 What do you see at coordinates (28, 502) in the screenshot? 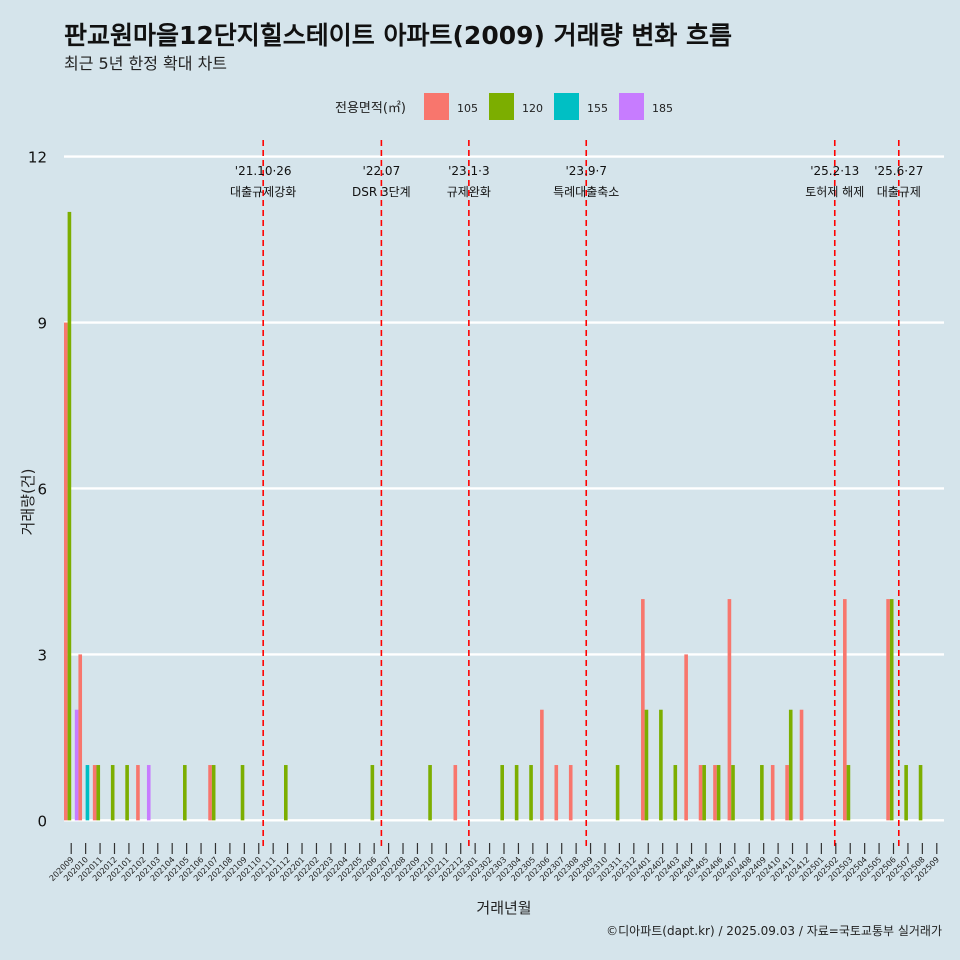
I see `y-axis-title: 거래량(건)` at bounding box center [28, 502].